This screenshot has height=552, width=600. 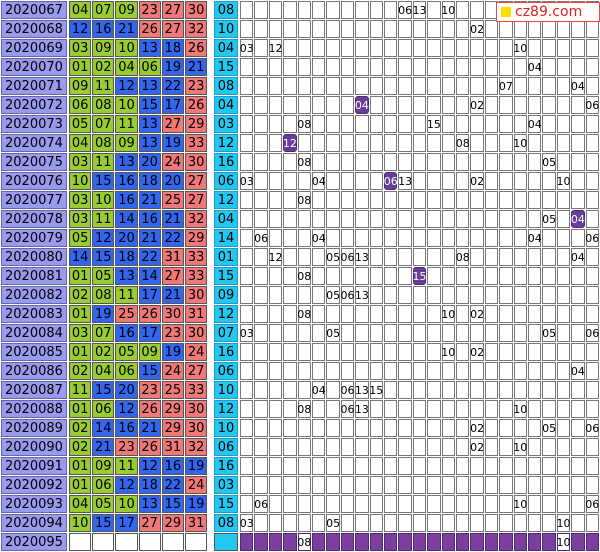 What do you see at coordinates (290, 143) in the screenshot?
I see `hit-marker: 12` at bounding box center [290, 143].